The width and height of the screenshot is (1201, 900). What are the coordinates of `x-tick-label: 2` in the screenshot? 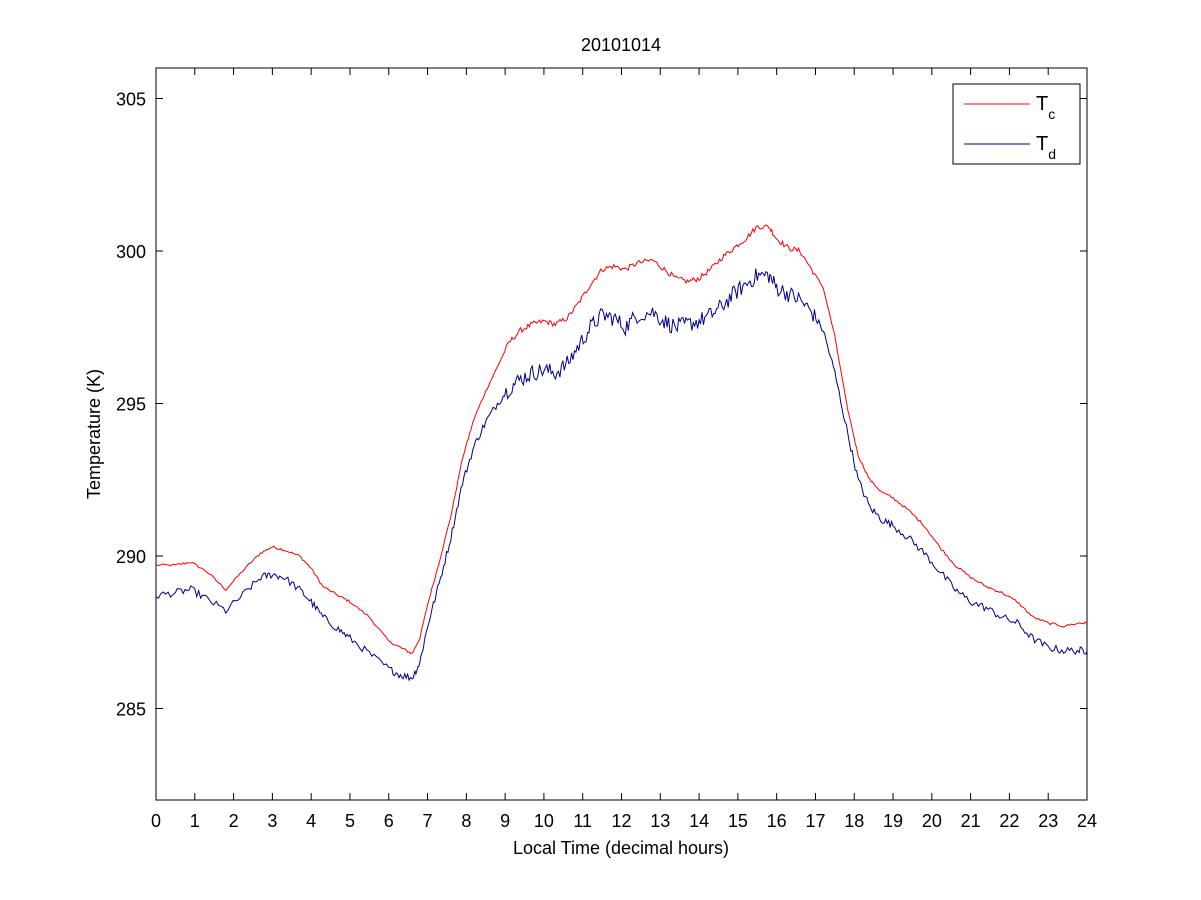 It's located at (234, 821).